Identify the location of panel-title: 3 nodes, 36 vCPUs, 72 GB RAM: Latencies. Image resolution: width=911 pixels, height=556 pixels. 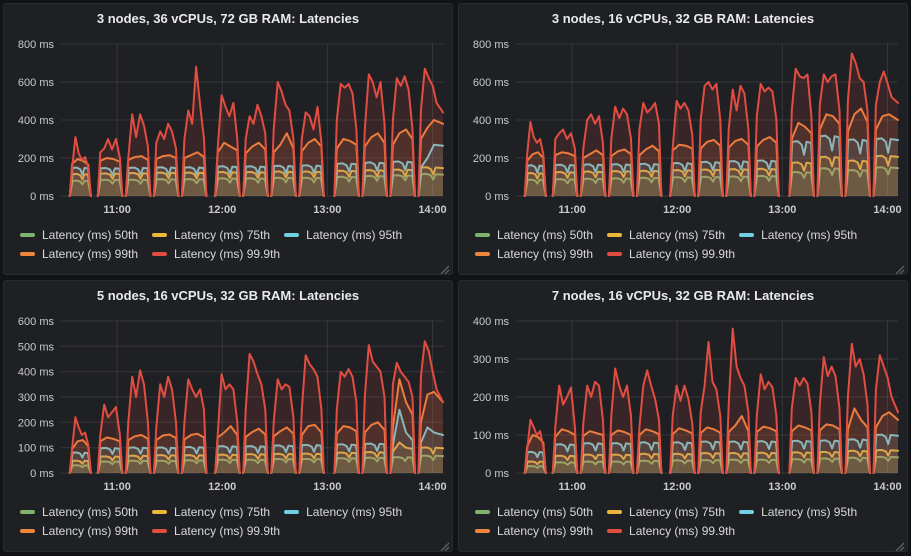
(228, 18).